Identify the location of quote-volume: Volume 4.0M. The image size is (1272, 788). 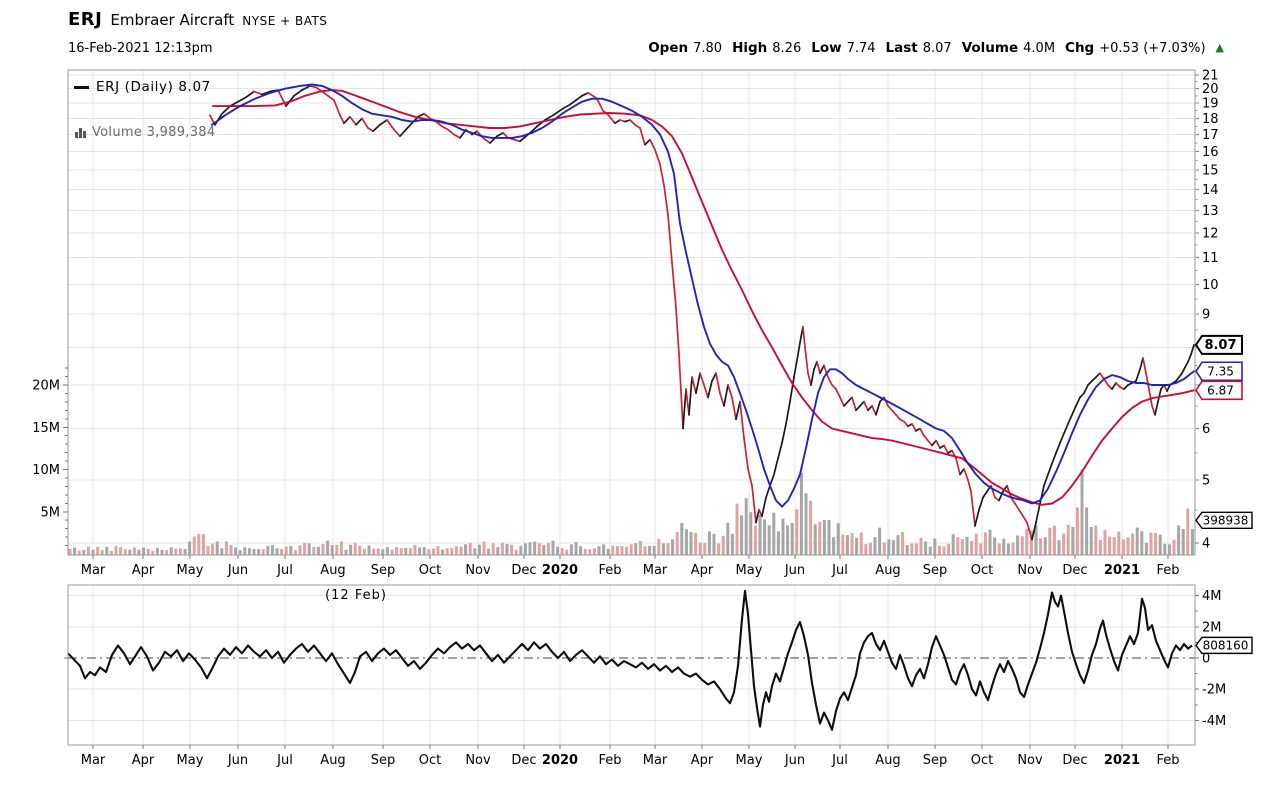
(1008, 48).